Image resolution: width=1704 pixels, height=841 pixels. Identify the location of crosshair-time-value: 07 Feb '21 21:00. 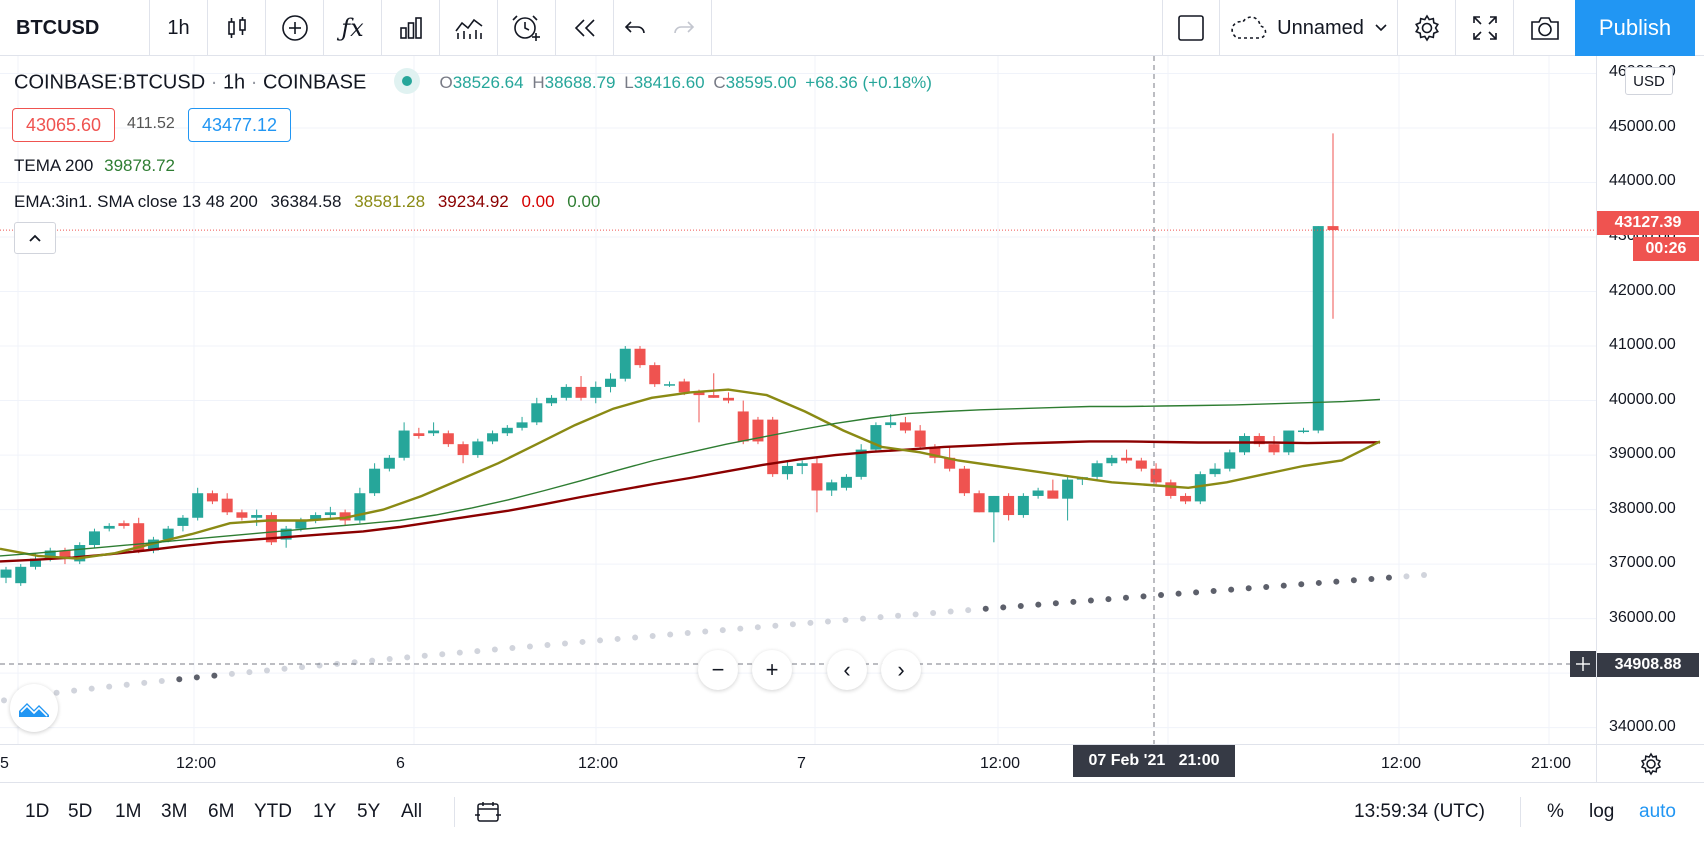
(1154, 760).